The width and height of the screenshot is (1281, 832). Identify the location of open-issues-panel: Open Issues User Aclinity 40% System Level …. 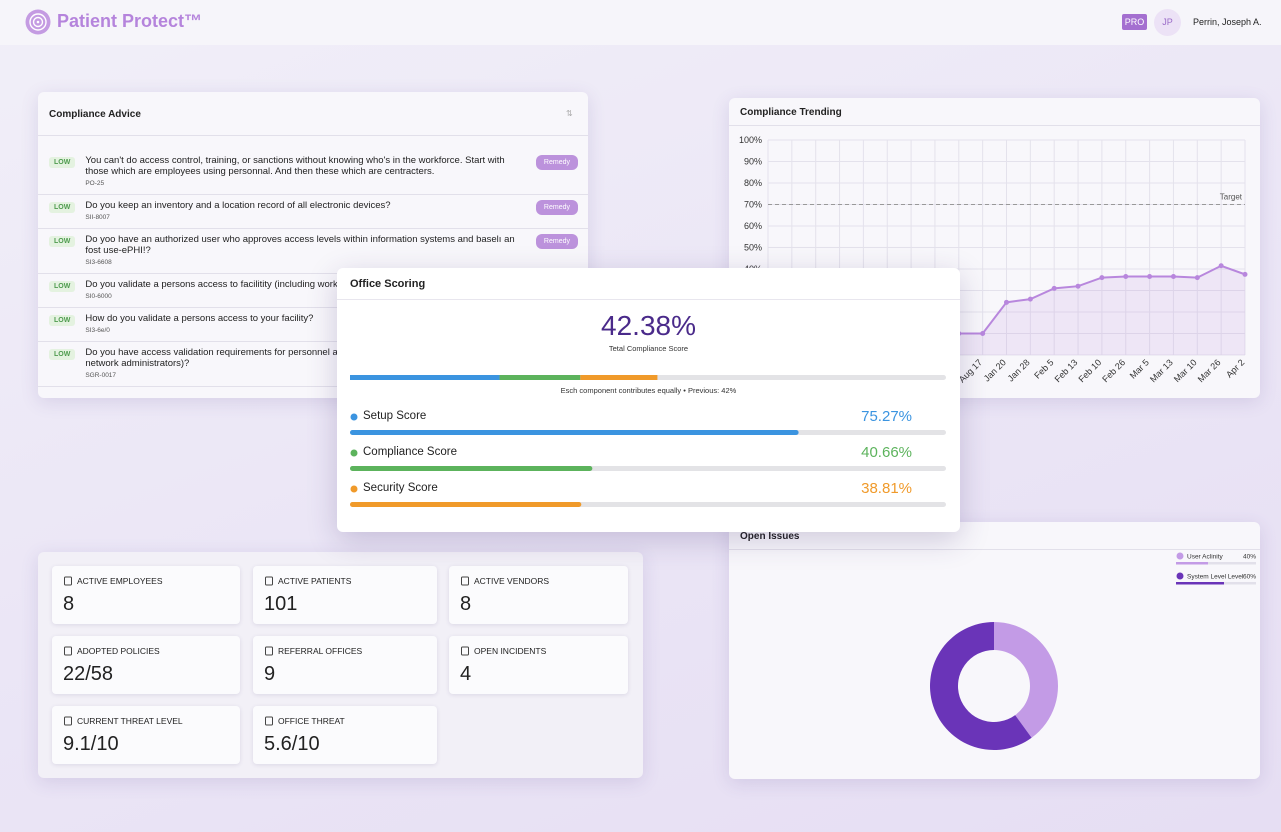
(994, 650).